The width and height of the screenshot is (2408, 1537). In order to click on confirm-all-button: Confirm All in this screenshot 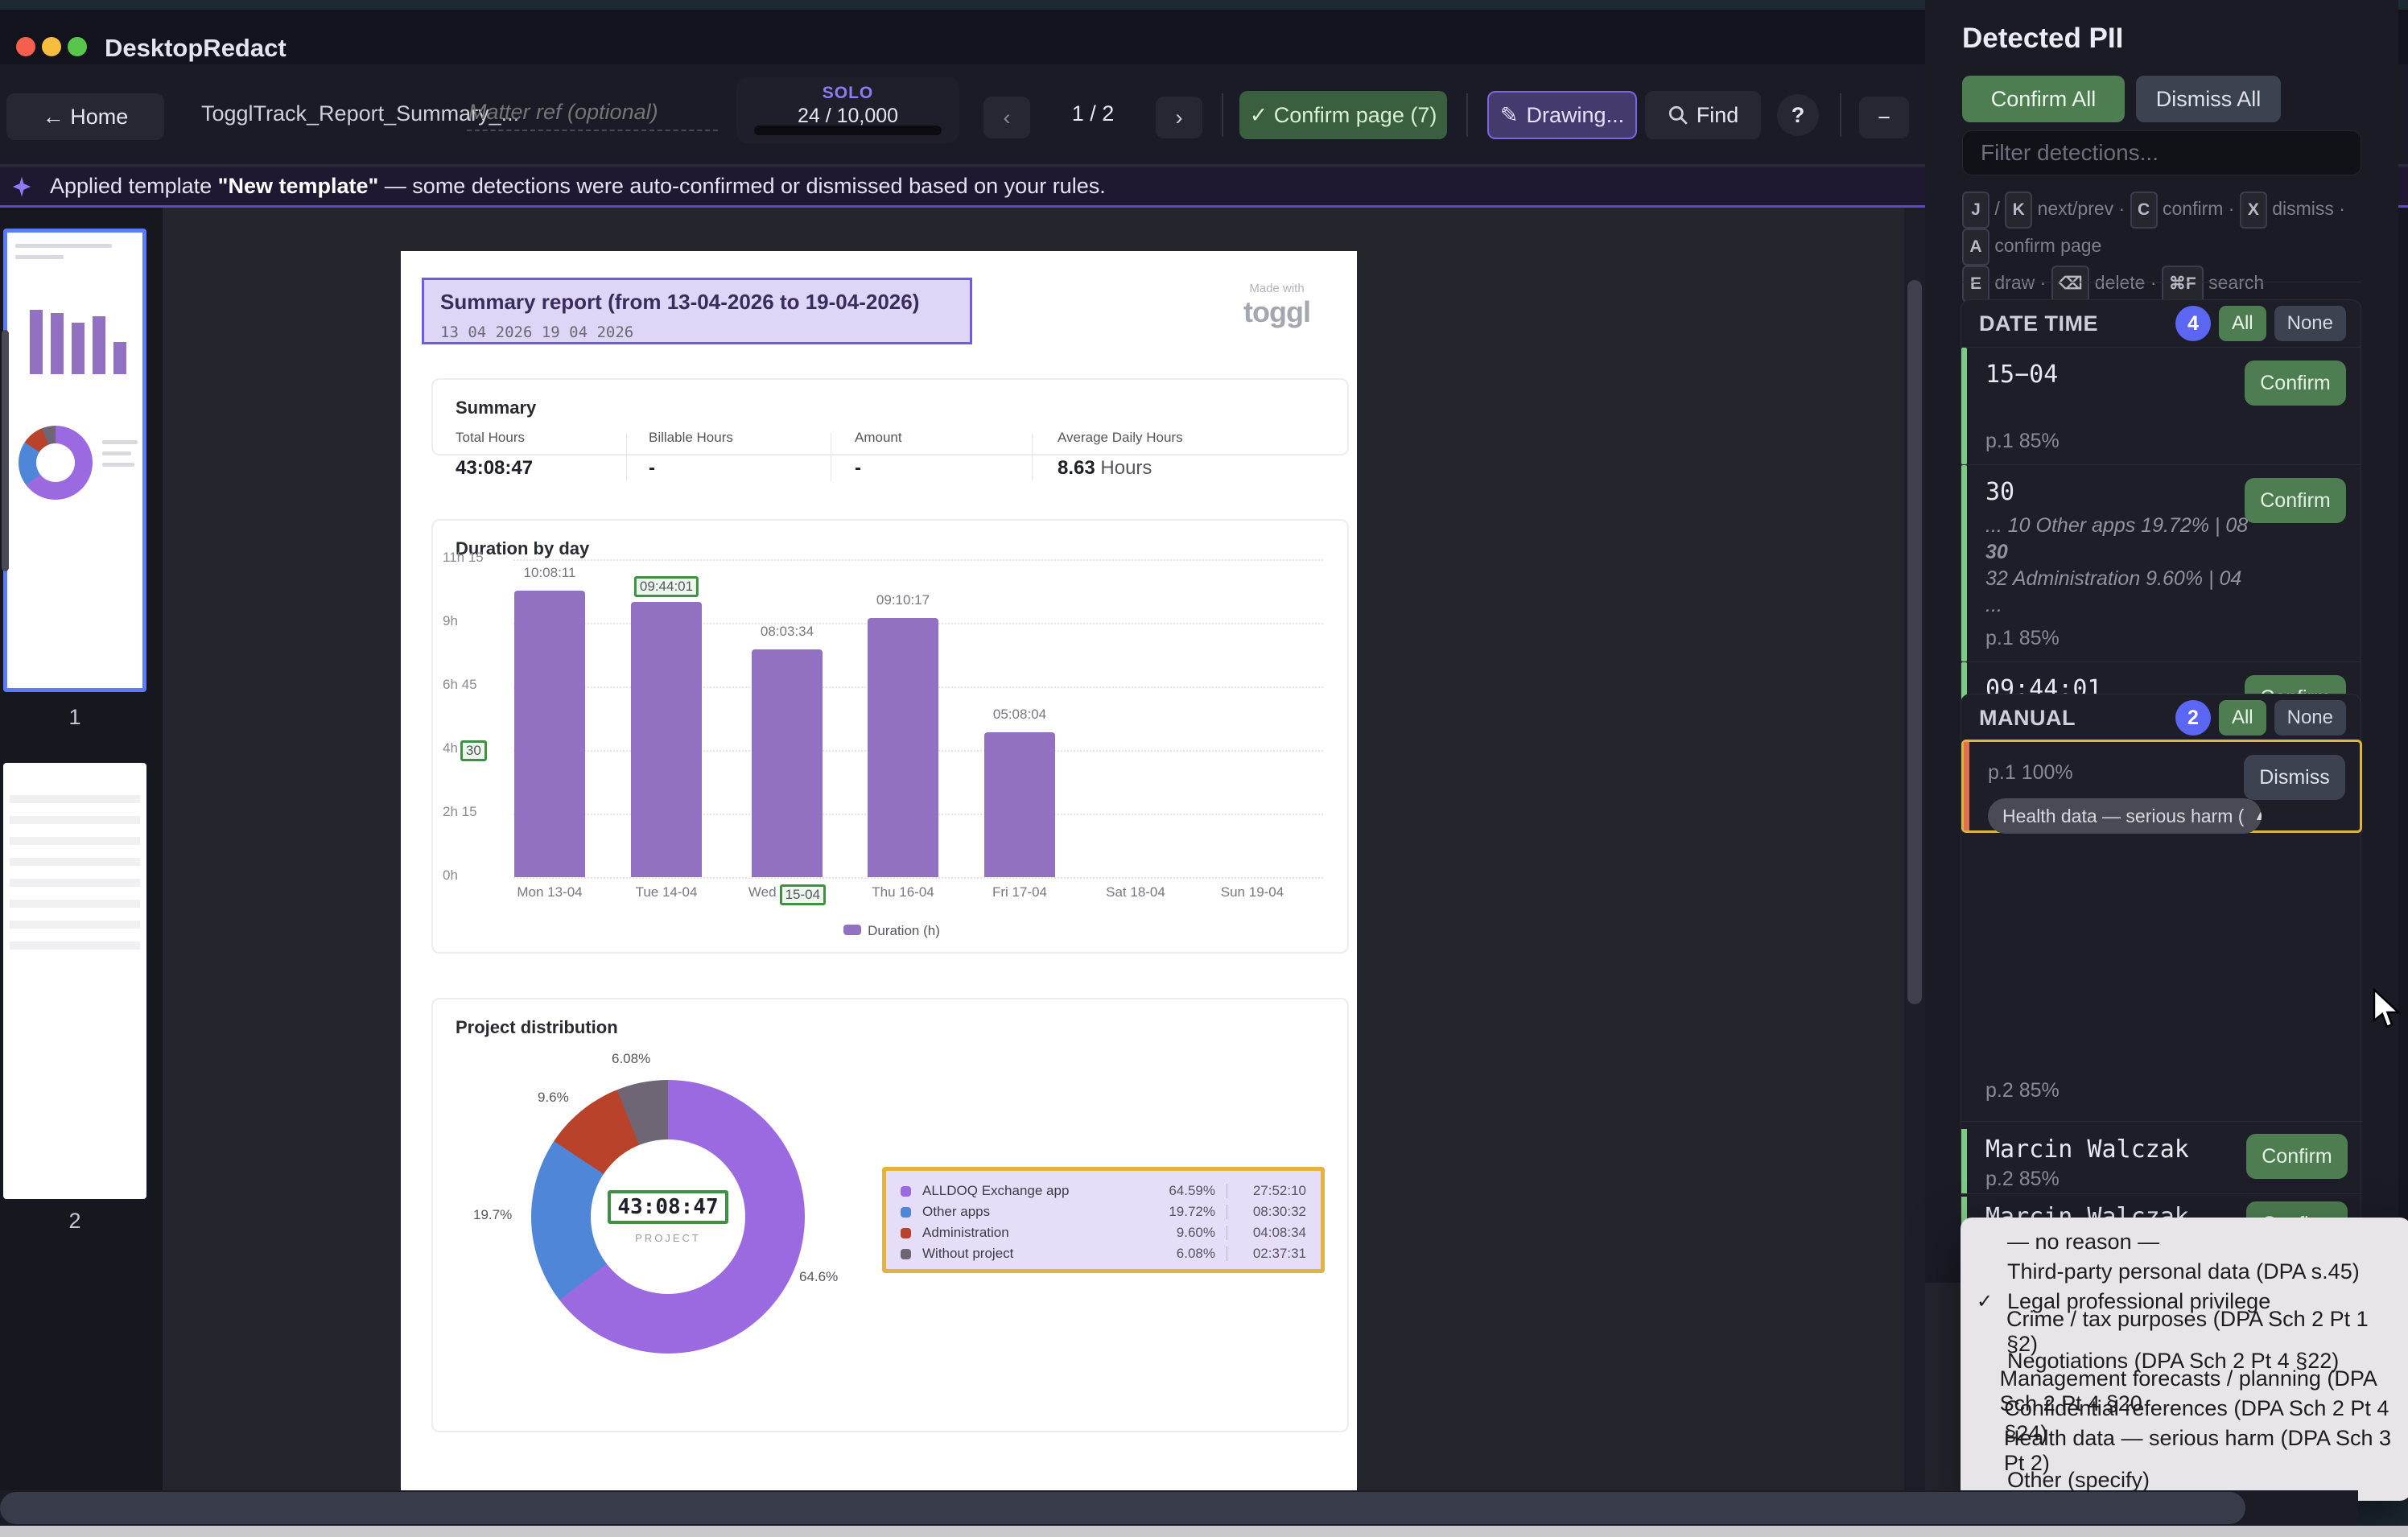, I will do `click(2043, 99)`.